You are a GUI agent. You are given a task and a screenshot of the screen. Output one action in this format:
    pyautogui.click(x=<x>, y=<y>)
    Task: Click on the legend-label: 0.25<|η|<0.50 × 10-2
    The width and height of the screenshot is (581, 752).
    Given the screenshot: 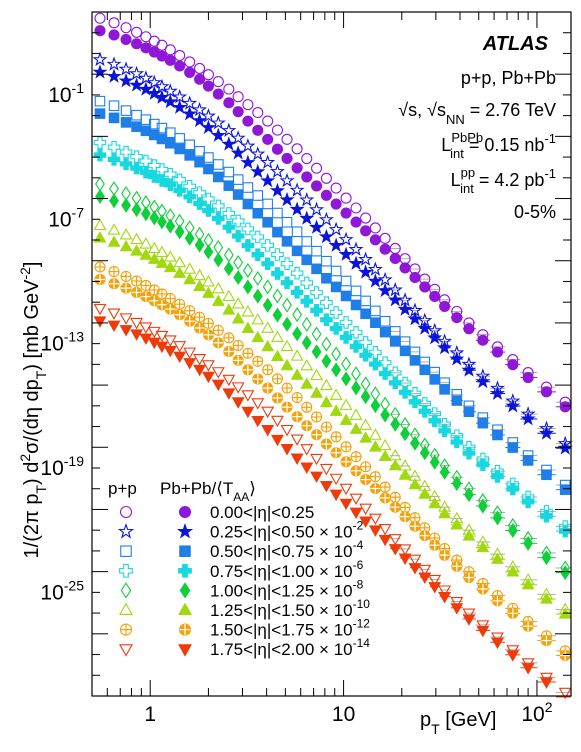 What is the action you would take?
    pyautogui.click(x=287, y=530)
    